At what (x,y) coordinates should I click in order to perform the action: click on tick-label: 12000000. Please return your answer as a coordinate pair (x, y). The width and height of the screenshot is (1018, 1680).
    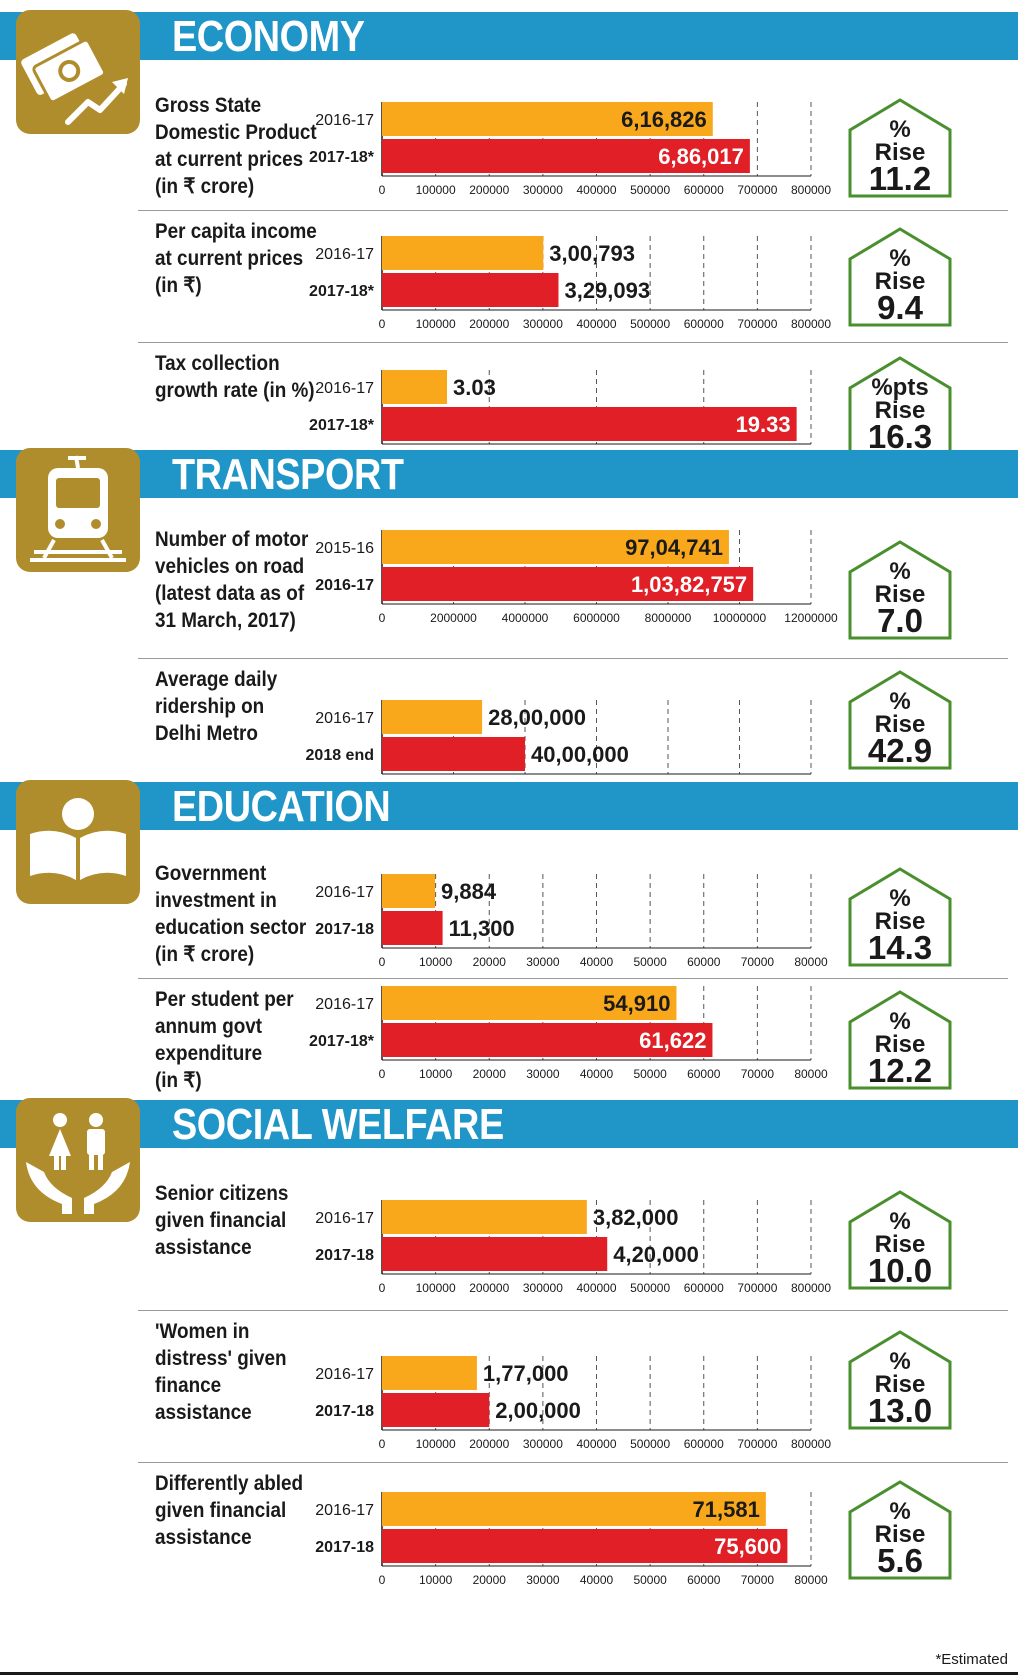
    Looking at the image, I should click on (811, 618).